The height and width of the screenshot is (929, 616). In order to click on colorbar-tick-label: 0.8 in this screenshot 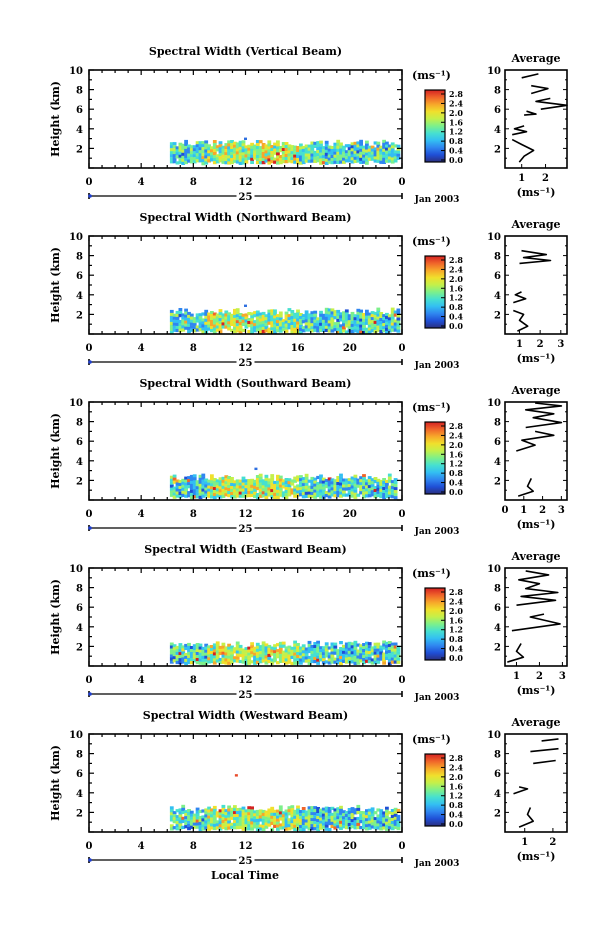, I will do `click(456, 141)`.